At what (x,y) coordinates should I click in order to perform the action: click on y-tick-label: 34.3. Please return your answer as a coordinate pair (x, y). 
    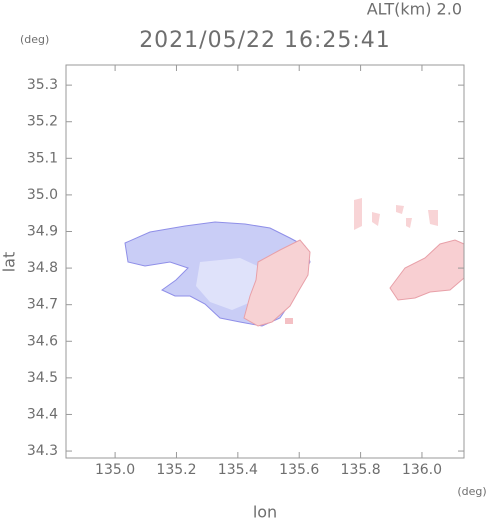
    Looking at the image, I should click on (42, 451).